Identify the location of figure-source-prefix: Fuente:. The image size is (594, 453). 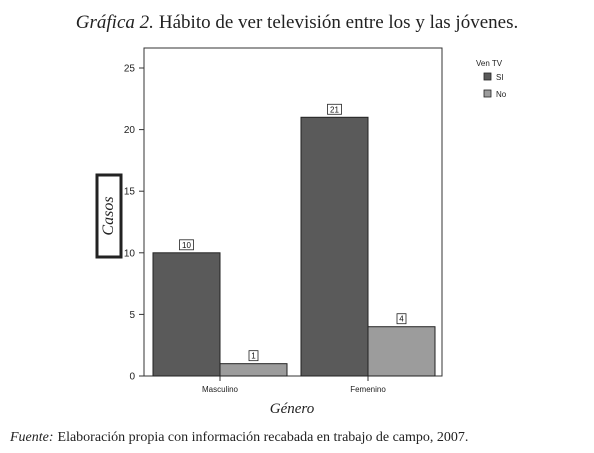
(31, 437).